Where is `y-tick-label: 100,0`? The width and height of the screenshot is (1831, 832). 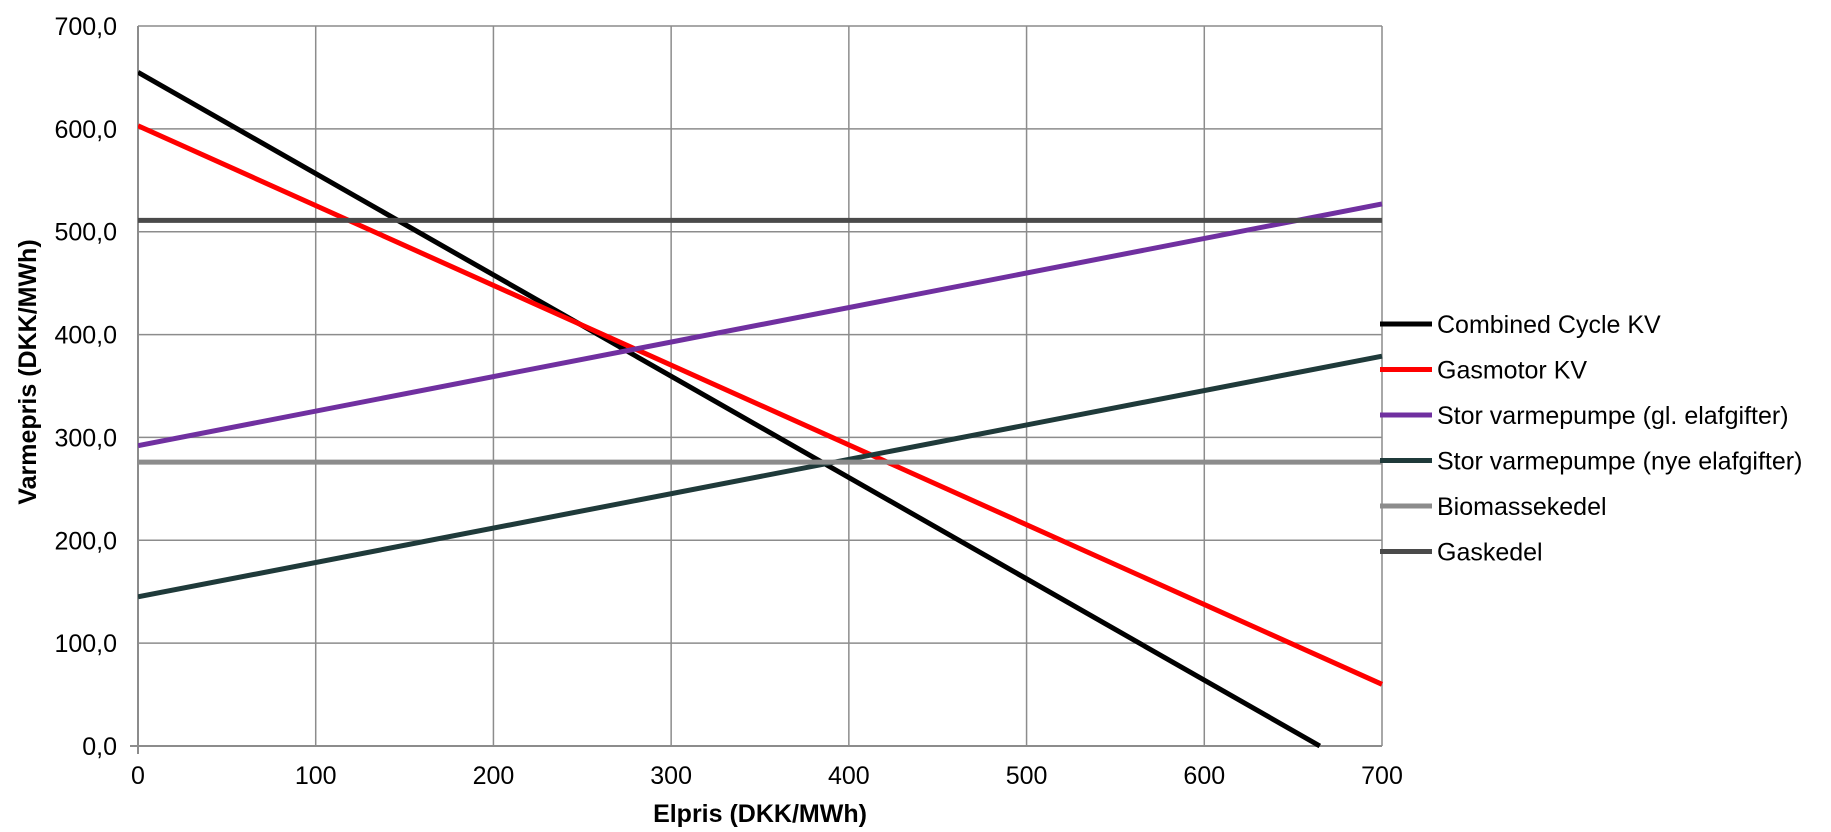 y-tick-label: 100,0 is located at coordinates (85, 644).